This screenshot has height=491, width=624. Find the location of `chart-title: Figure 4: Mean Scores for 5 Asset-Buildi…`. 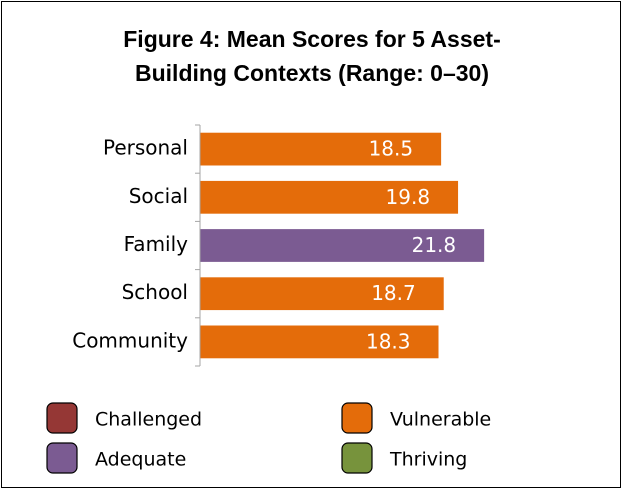

chart-title: Figure 4: Mean Scores for 5 Asset-Buildi… is located at coordinates (312, 56).